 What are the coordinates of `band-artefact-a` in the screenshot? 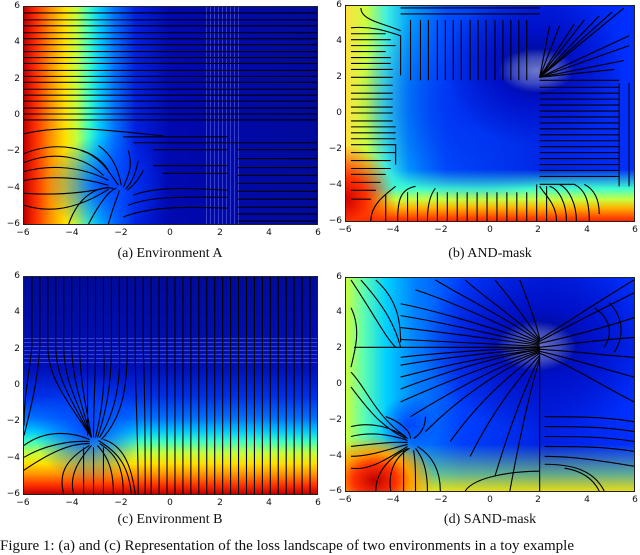 It's located at (221, 115).